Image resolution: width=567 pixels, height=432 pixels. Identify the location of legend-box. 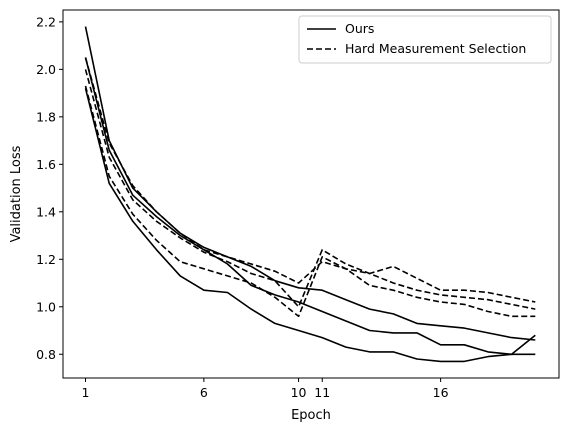
(425, 39).